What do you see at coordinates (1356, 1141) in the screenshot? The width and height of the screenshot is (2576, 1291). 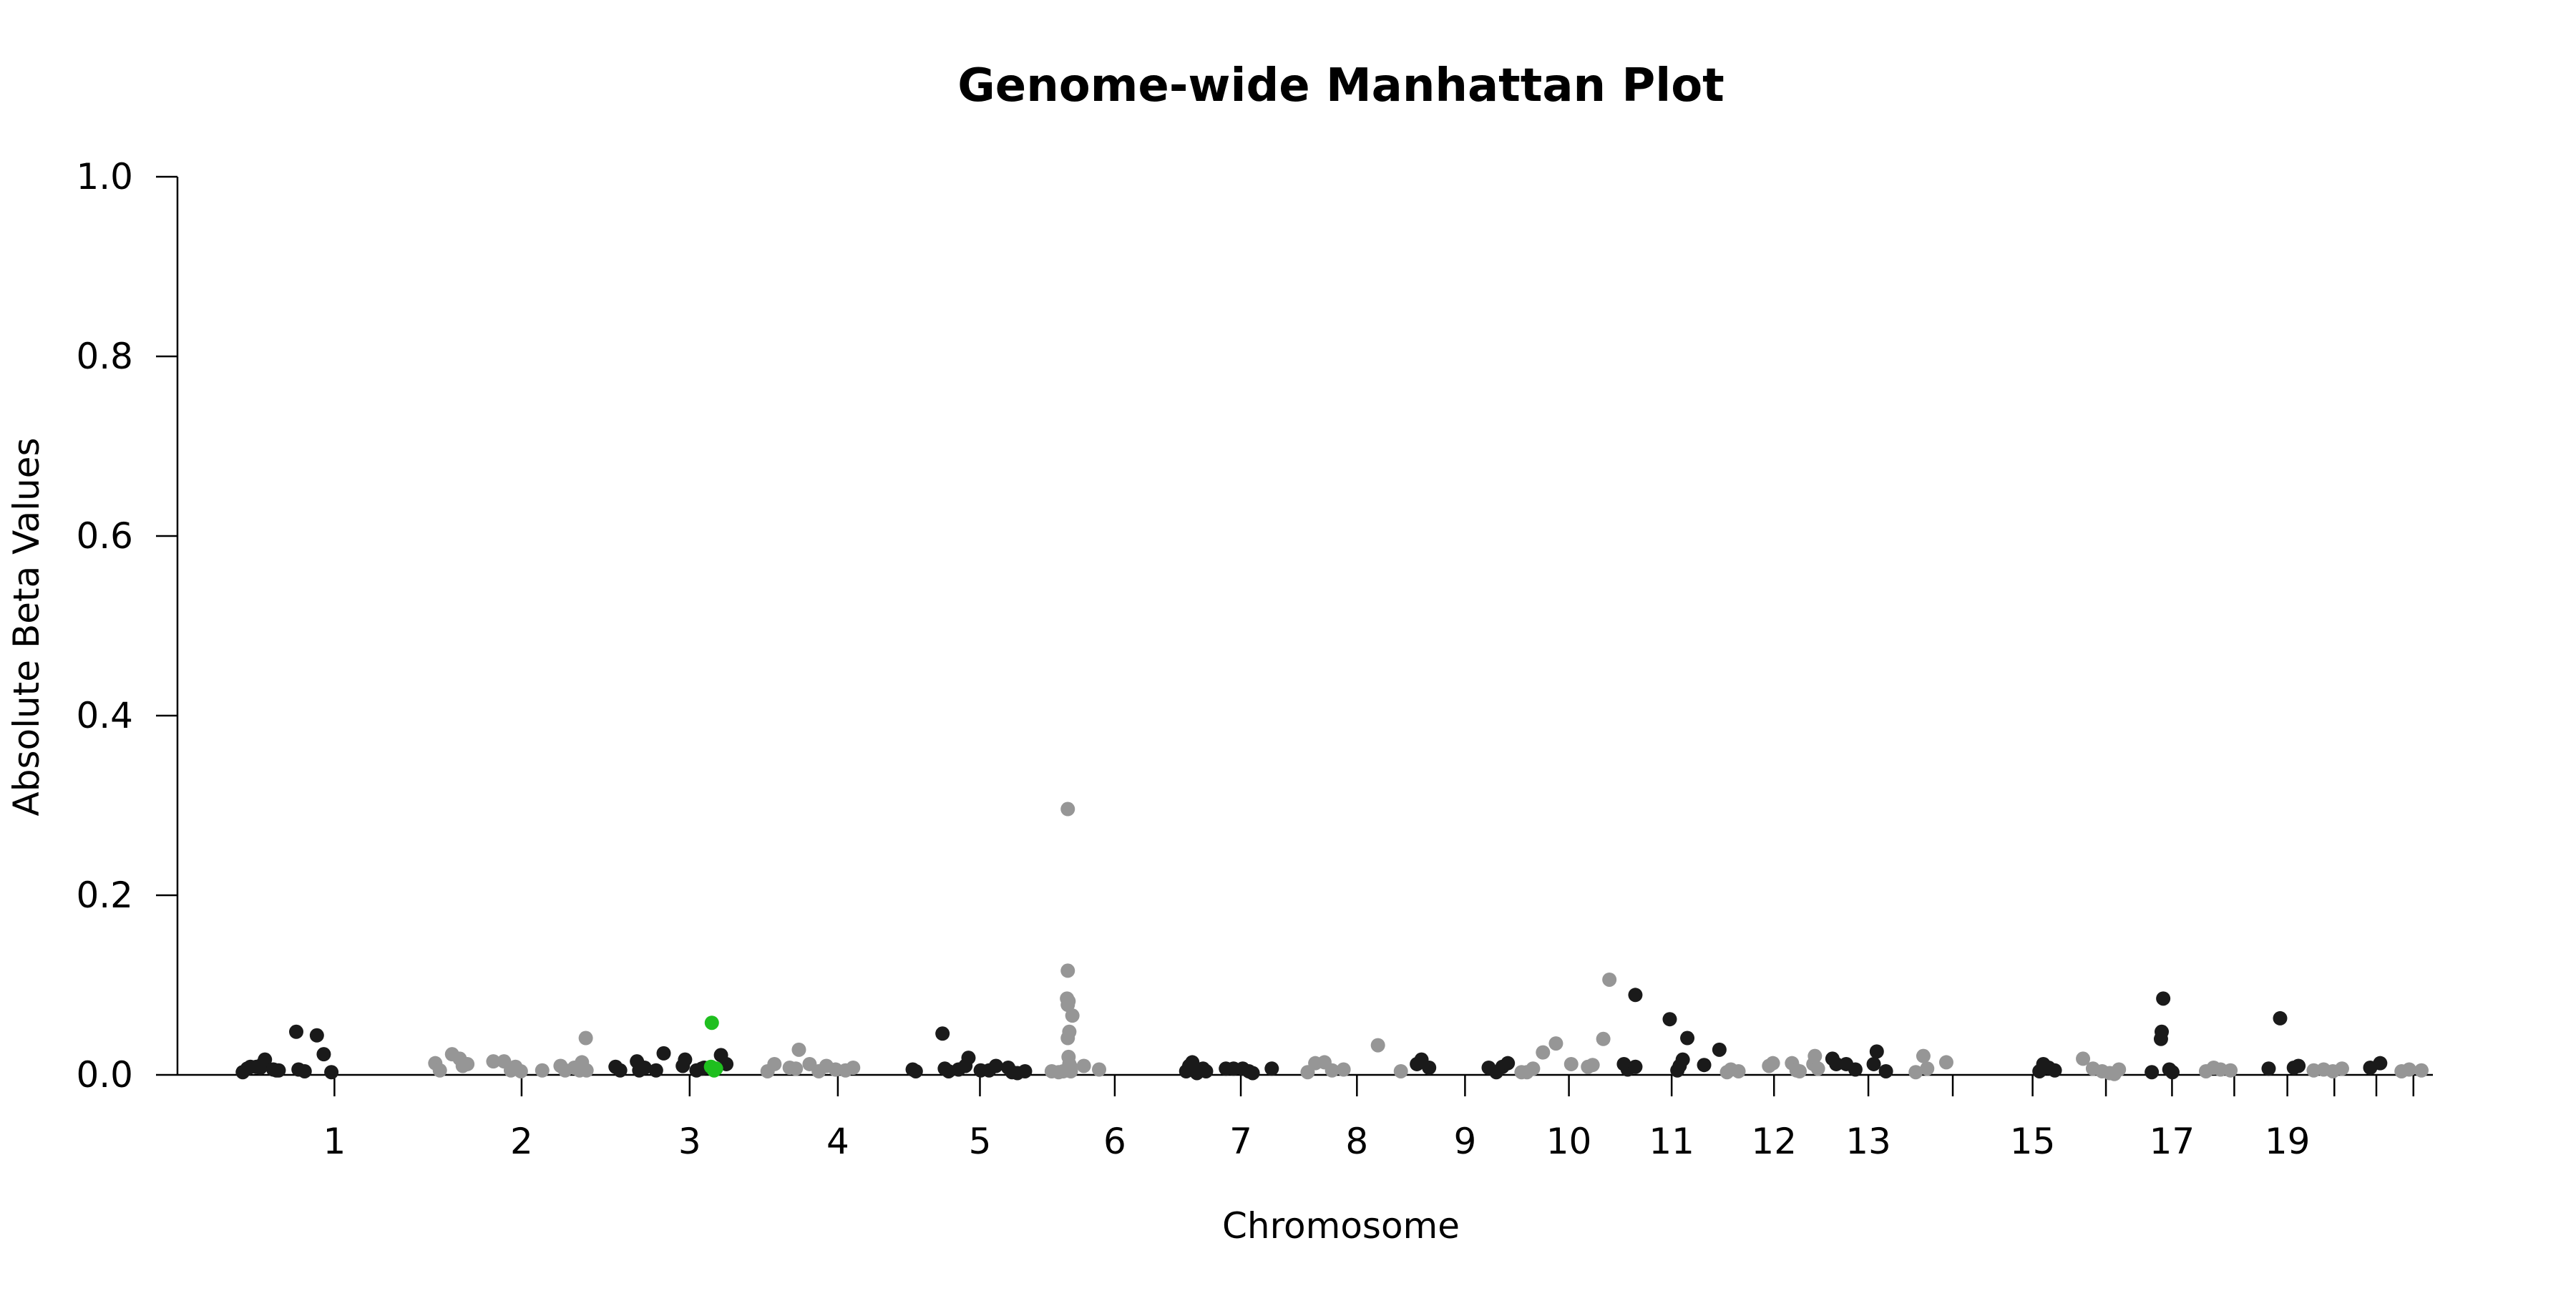 I see `x-tick-label: 8` at bounding box center [1356, 1141].